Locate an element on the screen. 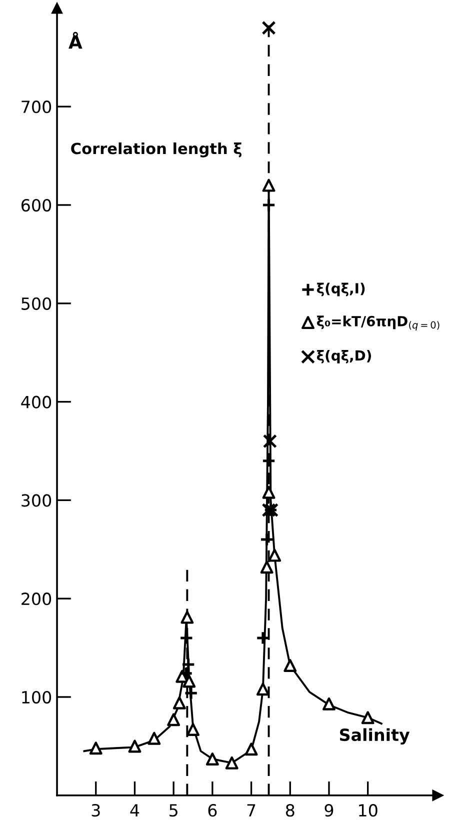  x-tick-label: 4 is located at coordinates (135, 810).